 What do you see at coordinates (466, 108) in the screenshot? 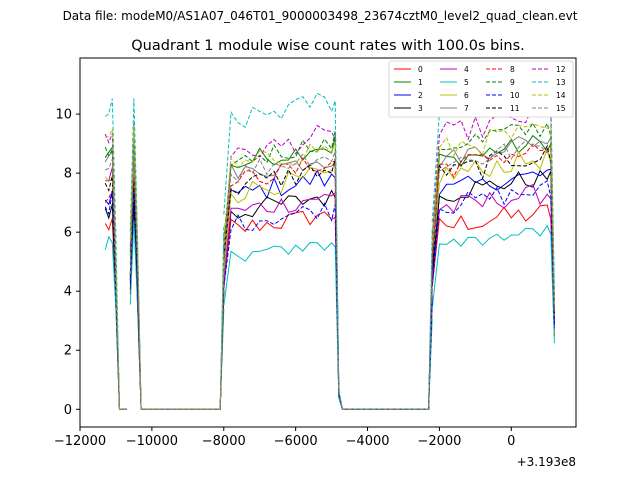
I see `legend-label-7: 7` at bounding box center [466, 108].